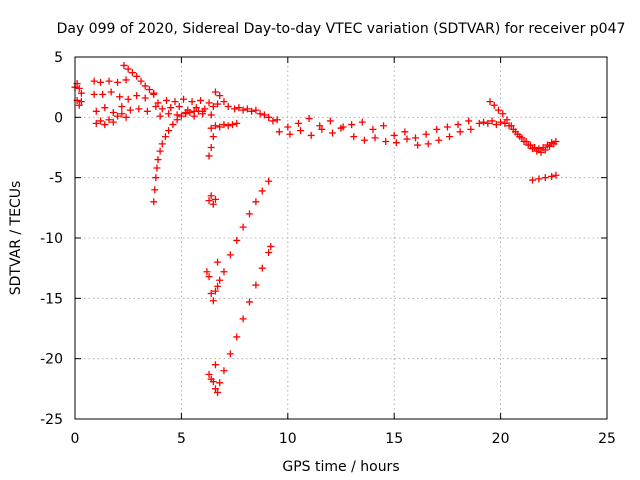 The width and height of the screenshot is (640, 480). What do you see at coordinates (56, 179) in the screenshot?
I see `y-tick-label: -5` at bounding box center [56, 179].